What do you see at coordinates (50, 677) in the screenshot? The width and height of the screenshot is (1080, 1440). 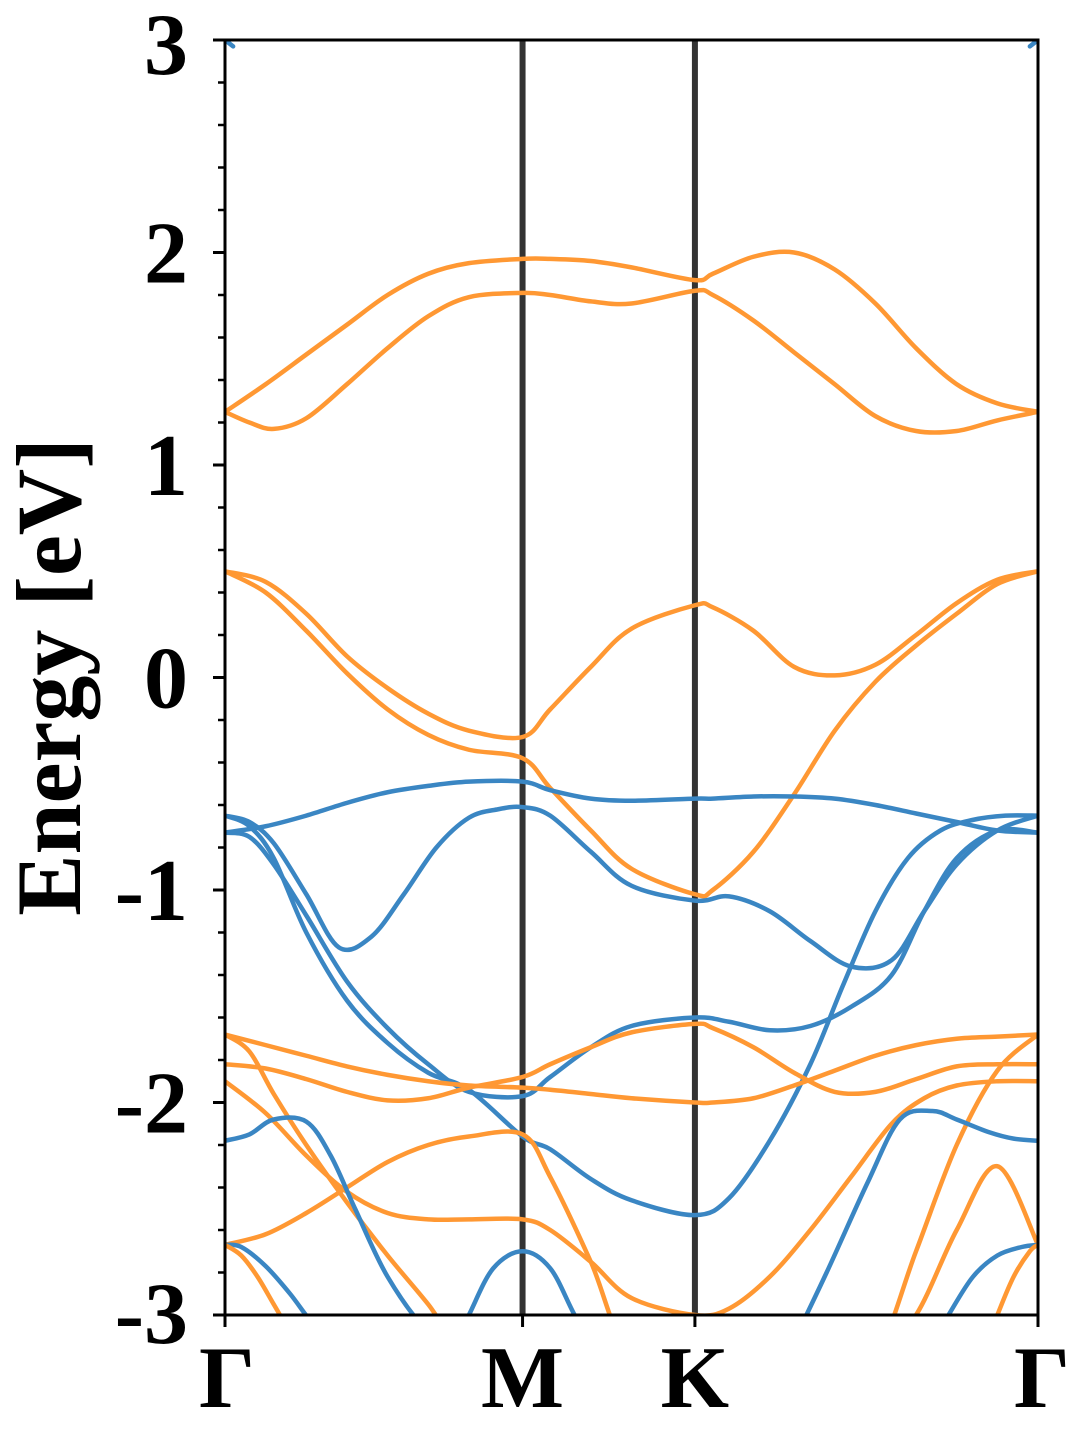 I see `y-axis-title: Energy [eV]` at bounding box center [50, 677].